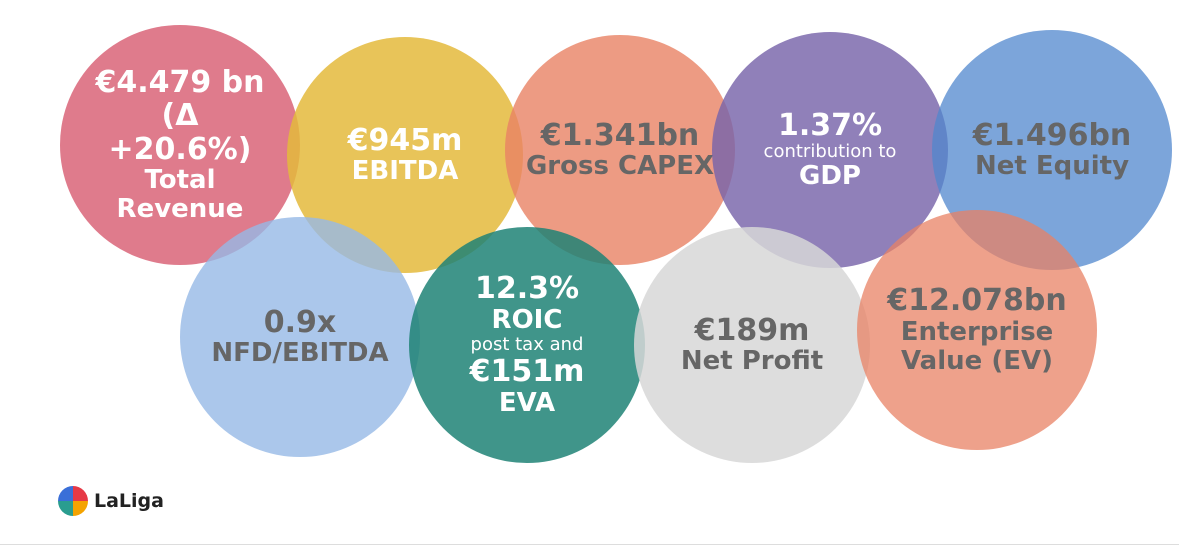 The image size is (1179, 547). I want to click on label: GDP, so click(830, 176).